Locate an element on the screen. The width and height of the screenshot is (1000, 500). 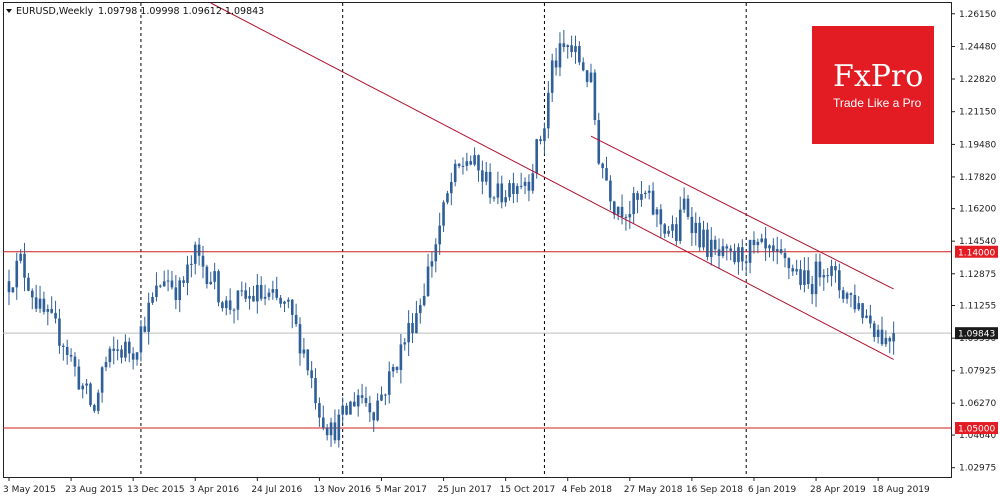
price-tick-label: 1.07925 is located at coordinates (977, 372).